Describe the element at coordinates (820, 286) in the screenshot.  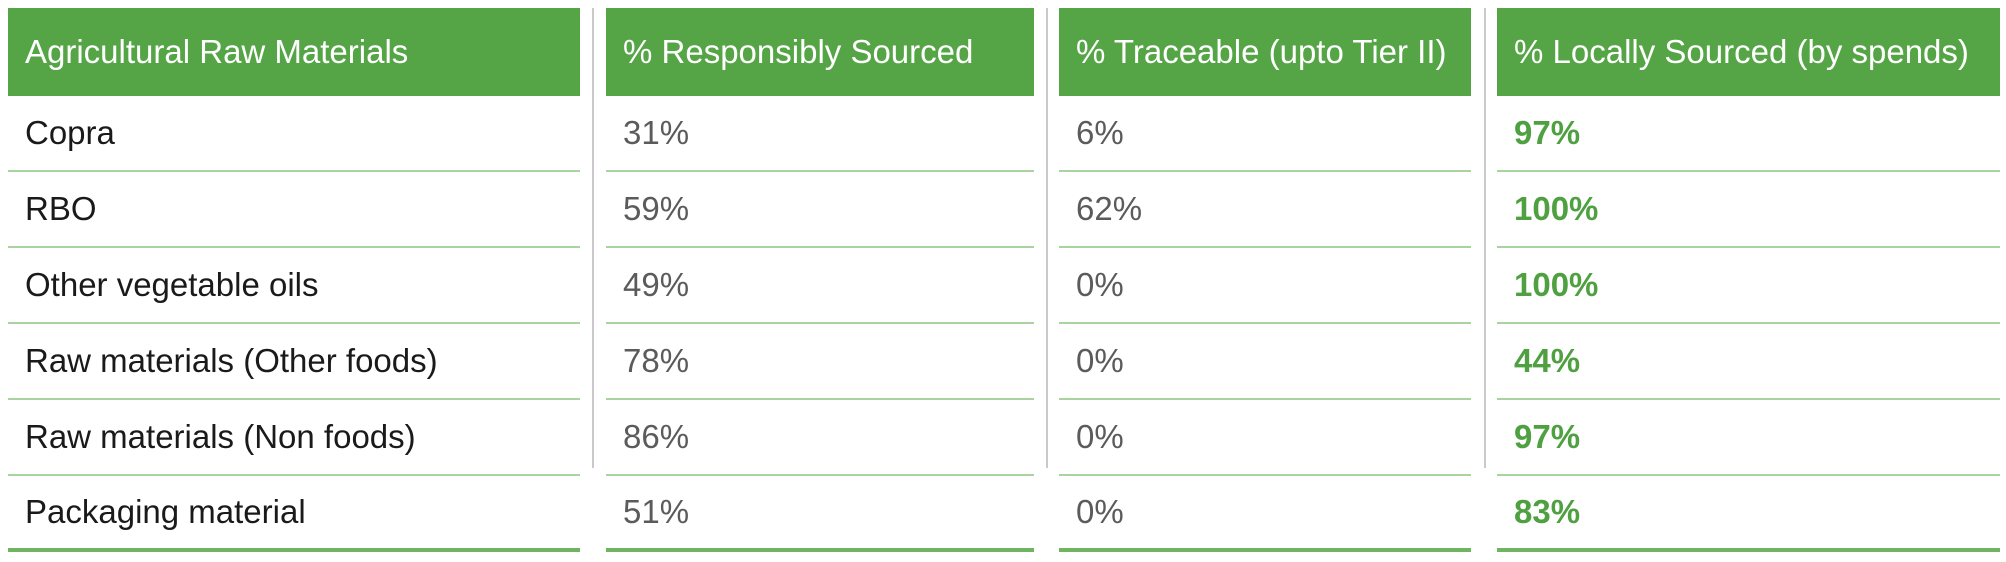
I see `table-cell-responsibly-sourced: 49%` at that location.